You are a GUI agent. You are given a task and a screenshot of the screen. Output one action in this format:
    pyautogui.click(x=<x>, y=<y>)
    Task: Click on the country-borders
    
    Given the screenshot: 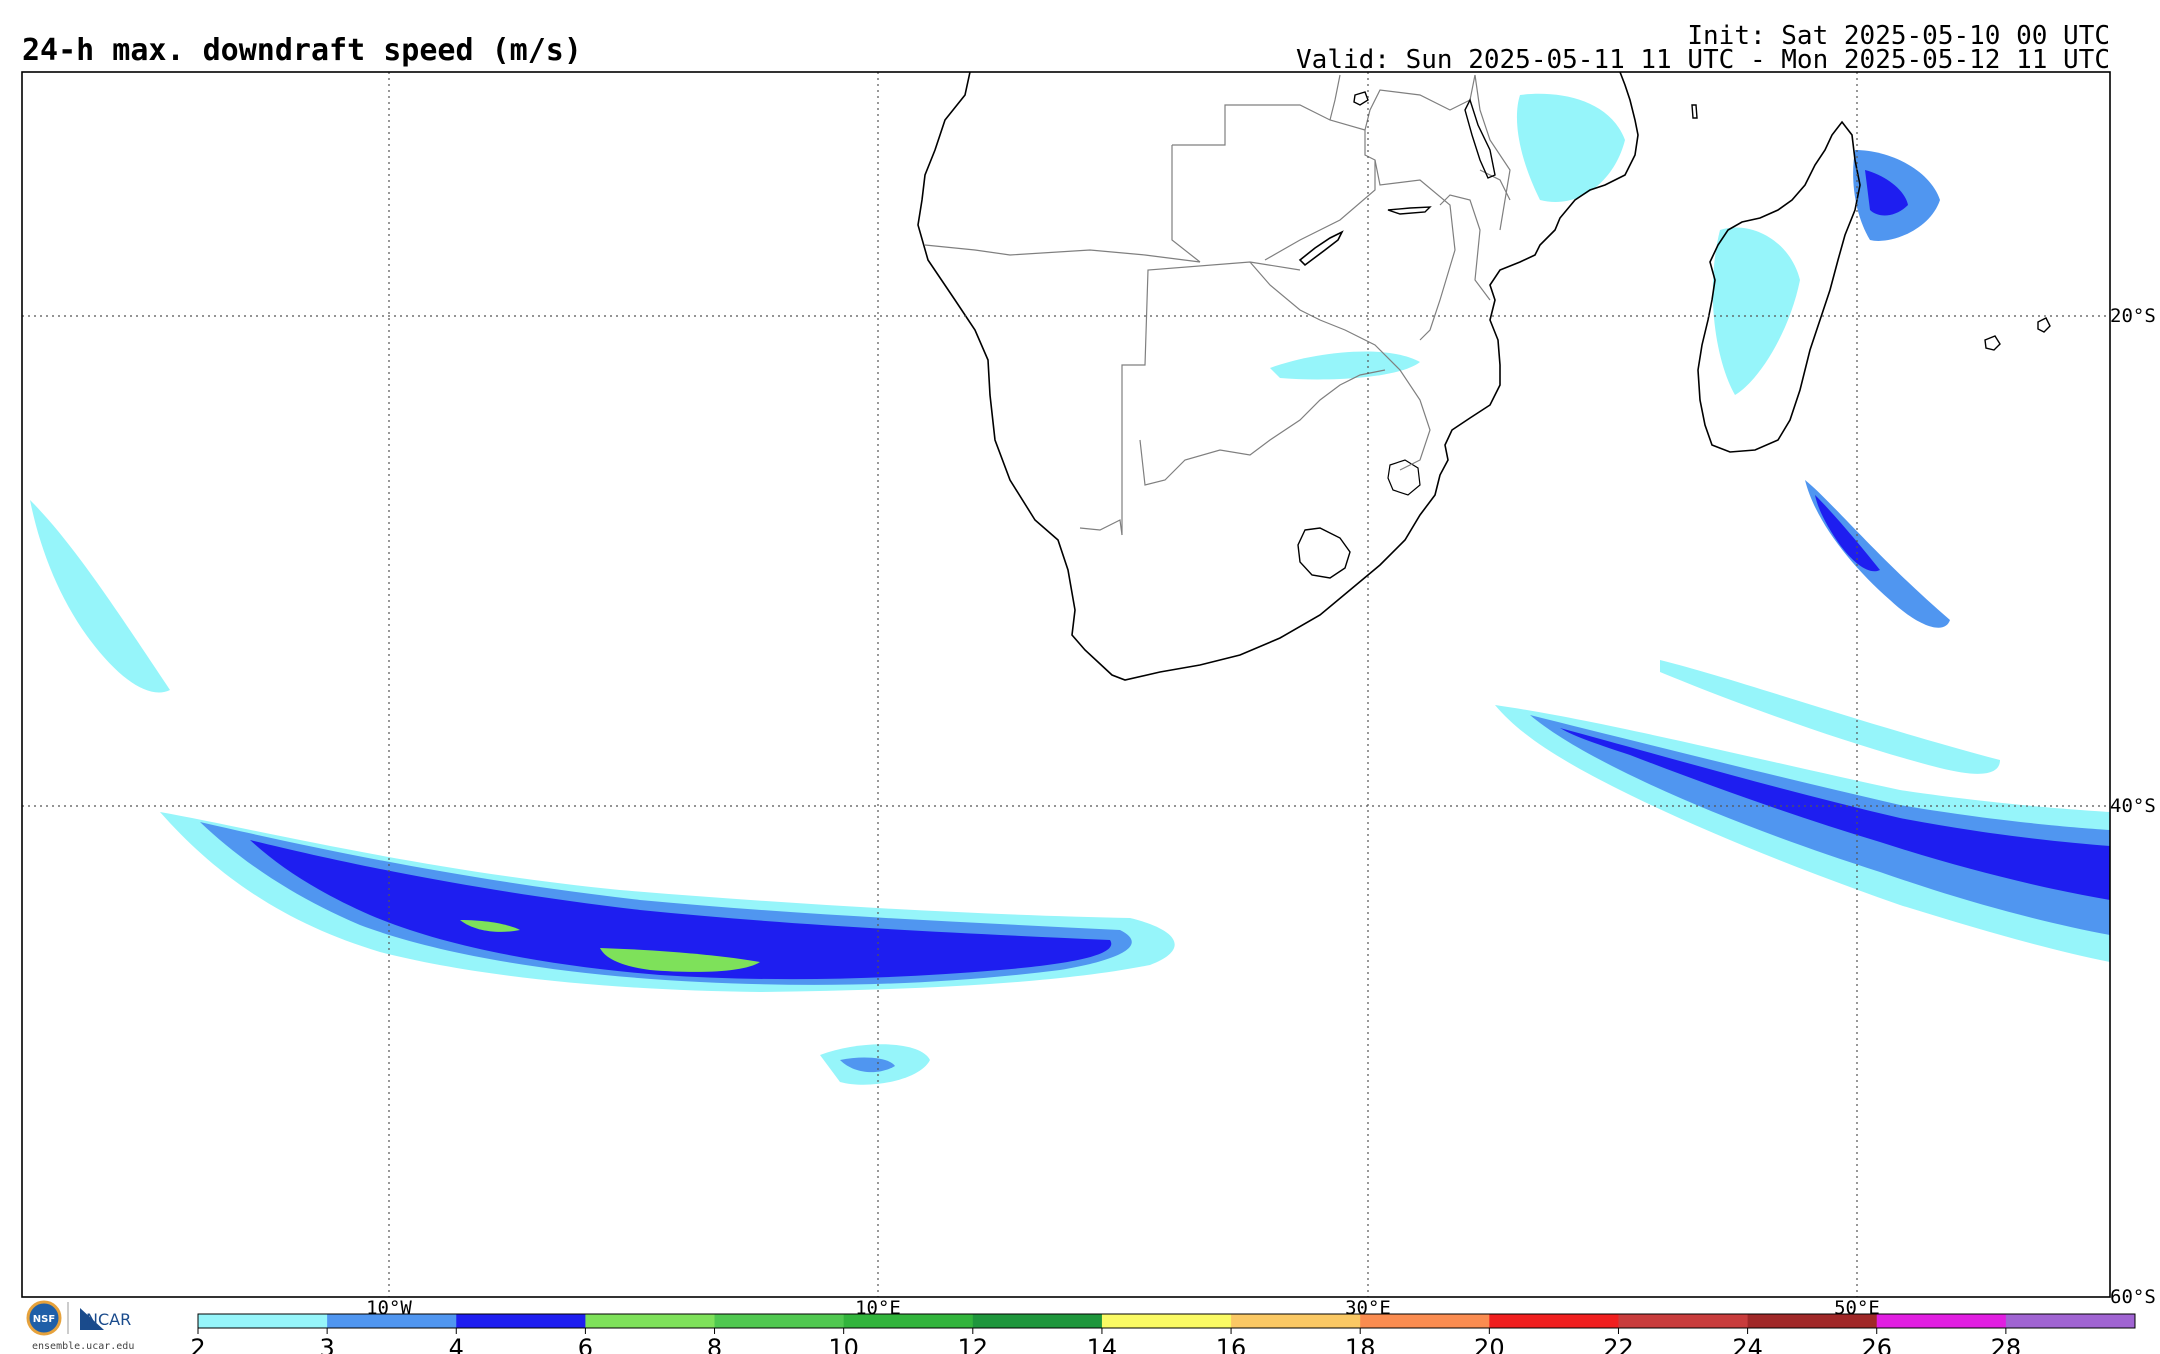 What is the action you would take?
    pyautogui.click(x=1217, y=305)
    